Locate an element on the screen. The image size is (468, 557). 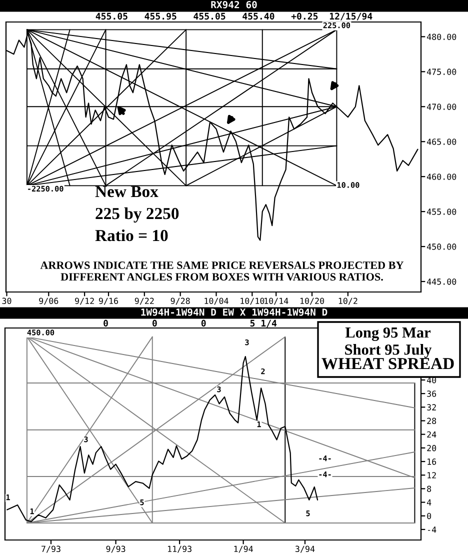
annotation: WHEAT SPREAD is located at coordinates (388, 364).